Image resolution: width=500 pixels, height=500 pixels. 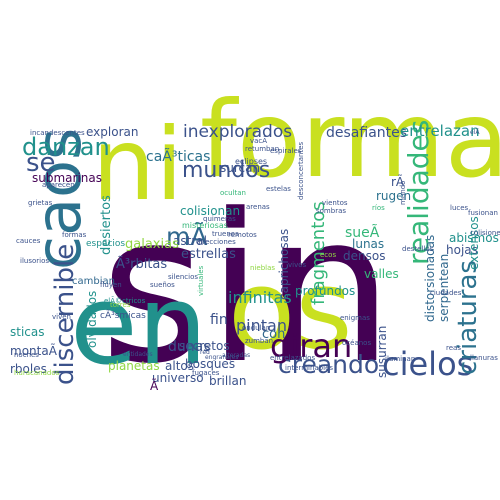 What do you see at coordinates (58, 185) in the screenshot?
I see `cloud-word: aparecen` at bounding box center [58, 185].